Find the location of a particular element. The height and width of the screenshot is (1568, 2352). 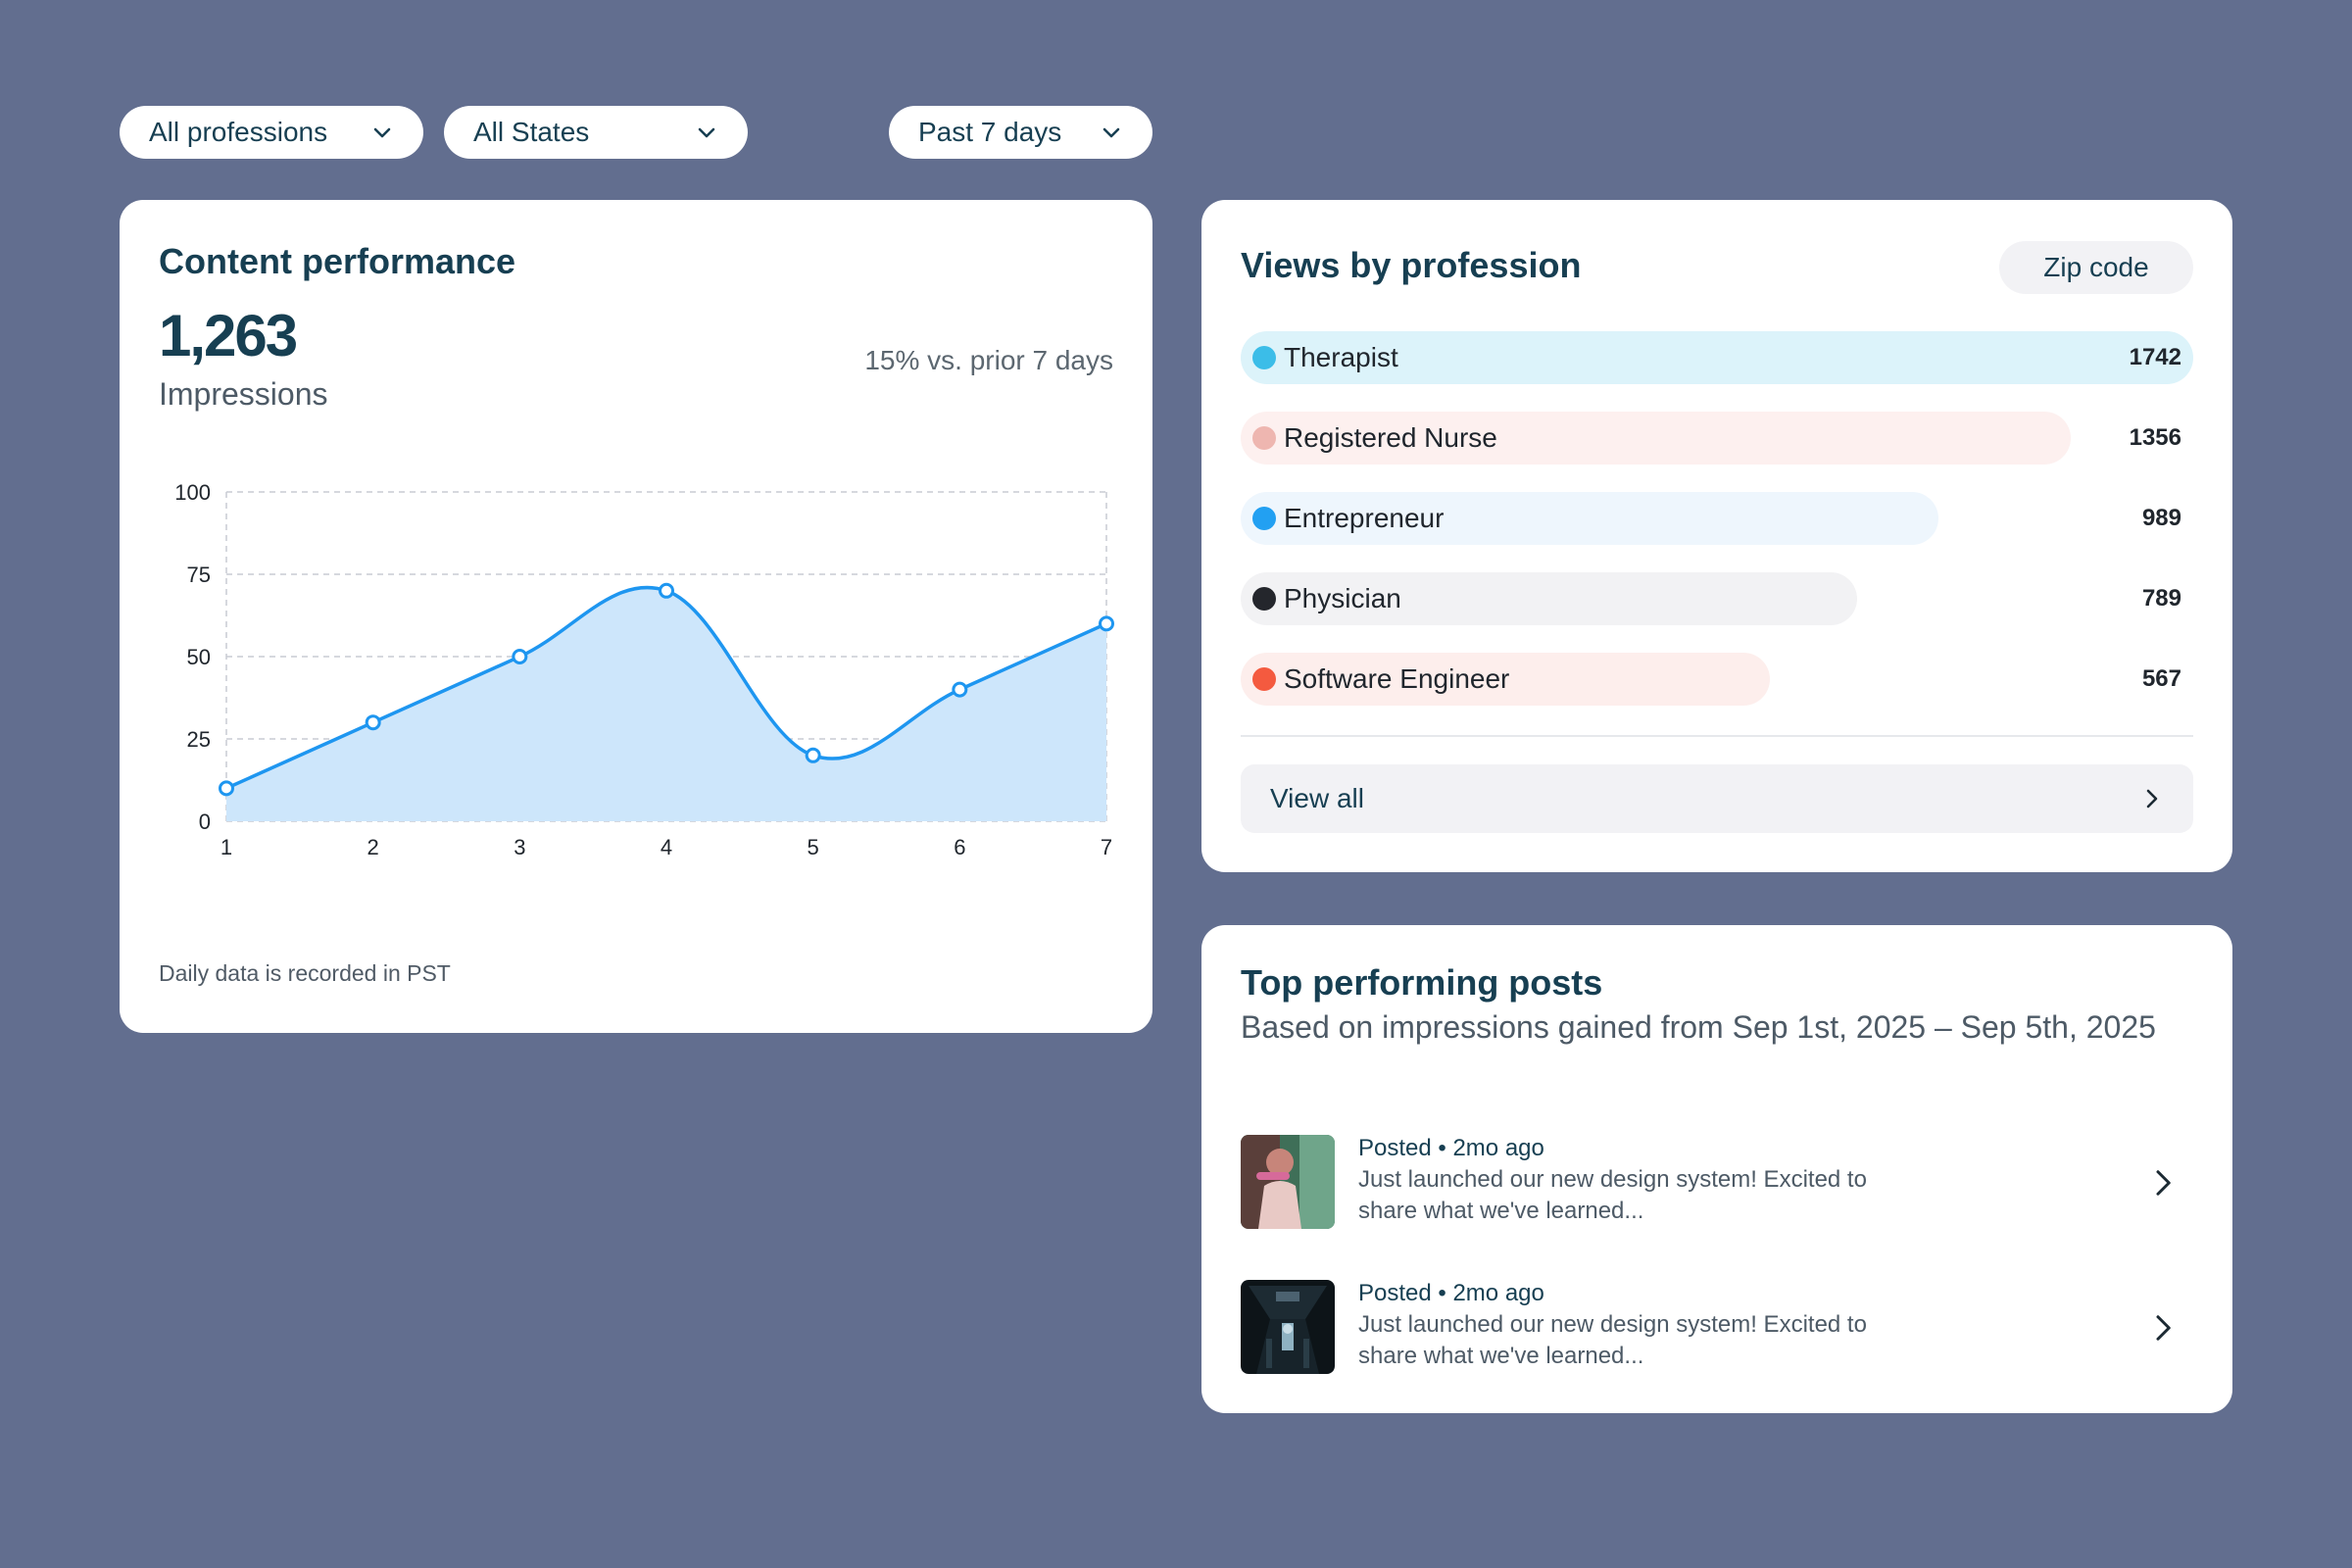

y-tick-label: 50 is located at coordinates (199, 657).